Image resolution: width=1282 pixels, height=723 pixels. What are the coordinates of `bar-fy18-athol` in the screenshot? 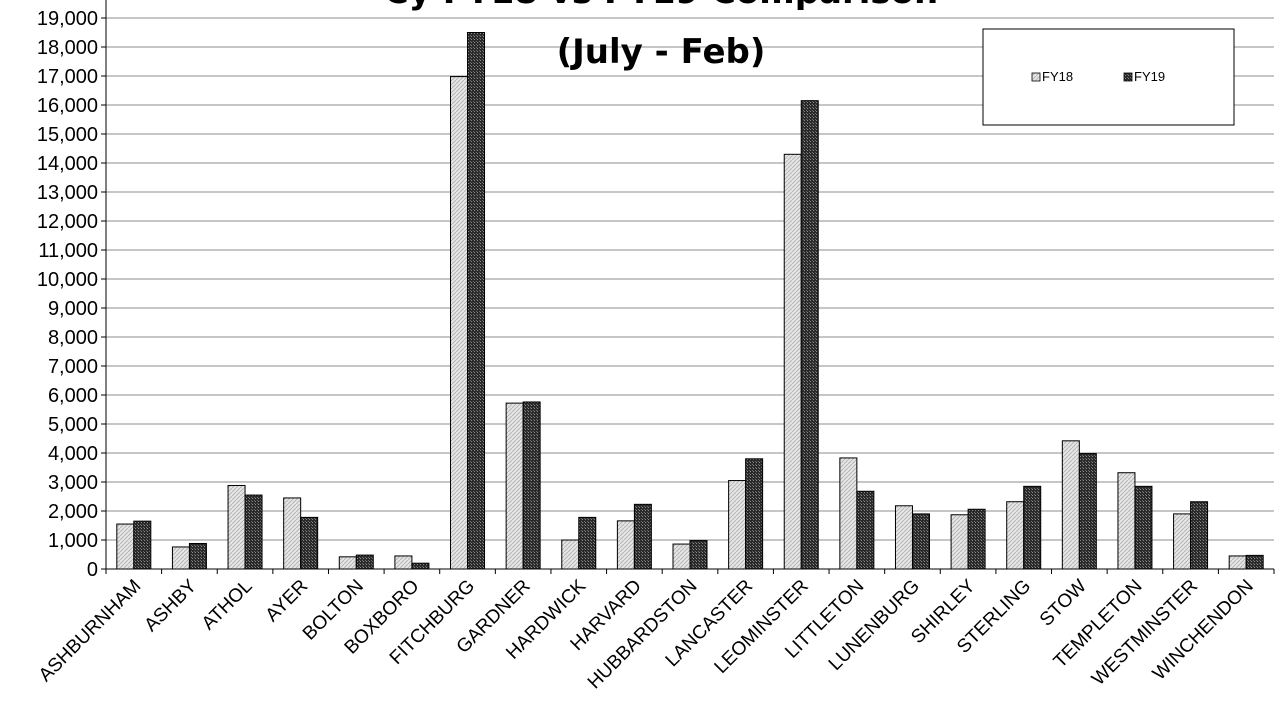 It's located at (236, 527).